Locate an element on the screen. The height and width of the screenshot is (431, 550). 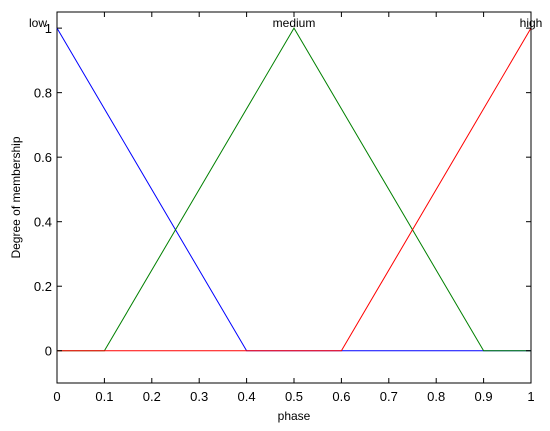
x-axis-title: phase is located at coordinates (294, 416).